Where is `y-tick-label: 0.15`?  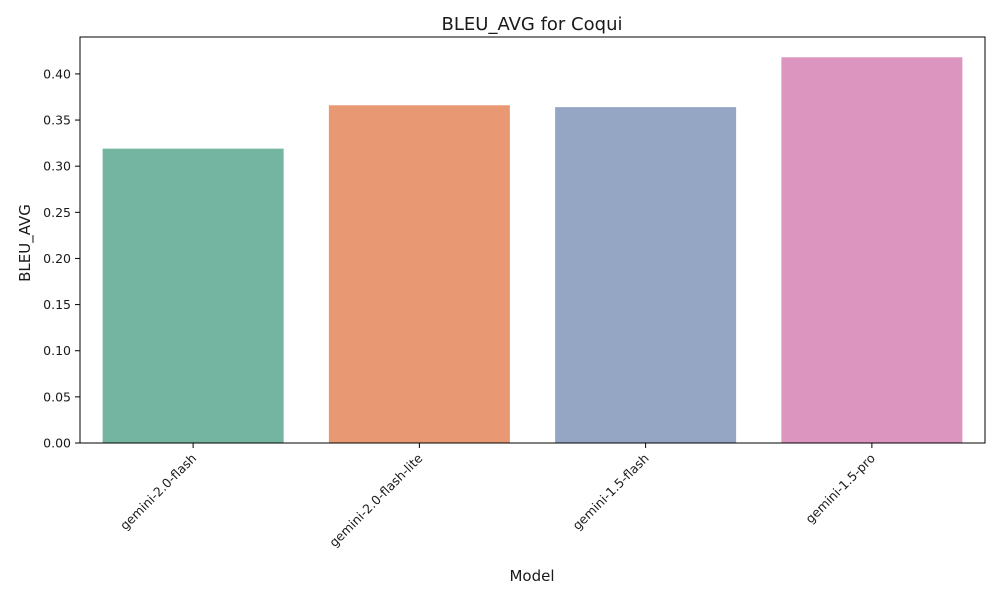 y-tick-label: 0.15 is located at coordinates (57, 304).